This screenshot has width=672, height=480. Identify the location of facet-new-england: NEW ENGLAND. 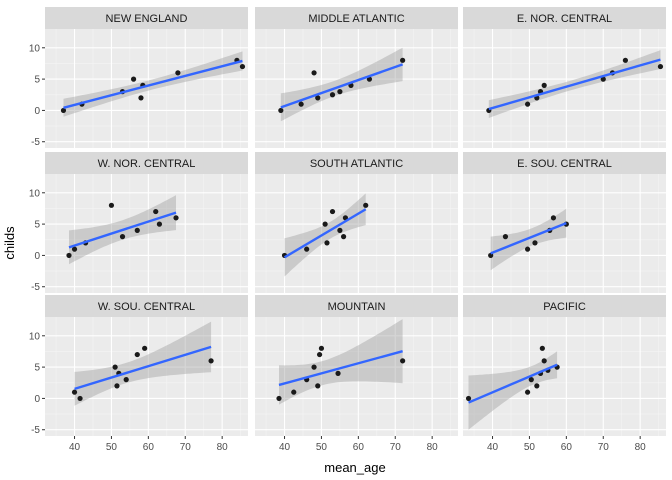
(146, 77).